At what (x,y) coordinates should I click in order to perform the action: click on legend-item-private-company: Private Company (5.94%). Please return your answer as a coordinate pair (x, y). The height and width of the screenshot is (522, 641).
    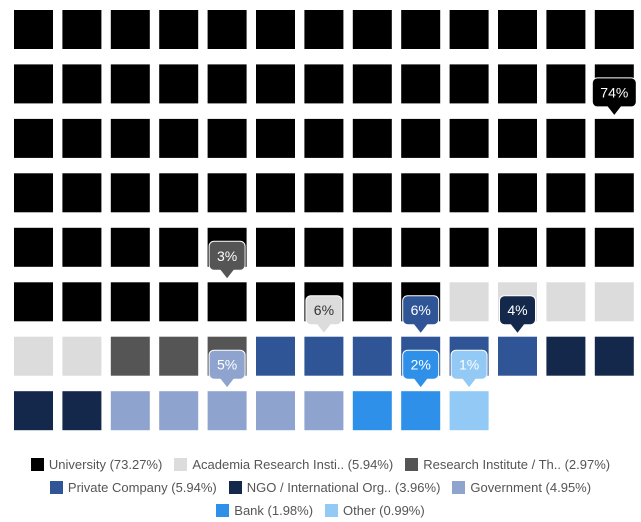
    Looking at the image, I should click on (133, 487).